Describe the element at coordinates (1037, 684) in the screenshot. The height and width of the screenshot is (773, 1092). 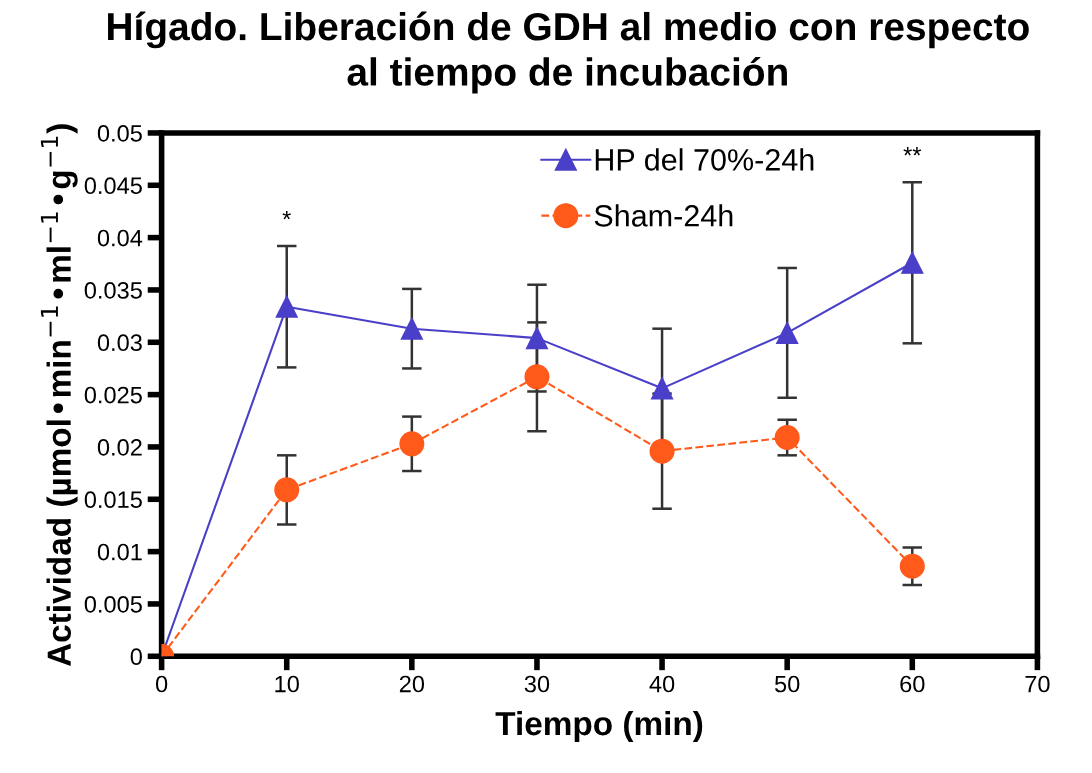
I see `x-tick-label: 70` at that location.